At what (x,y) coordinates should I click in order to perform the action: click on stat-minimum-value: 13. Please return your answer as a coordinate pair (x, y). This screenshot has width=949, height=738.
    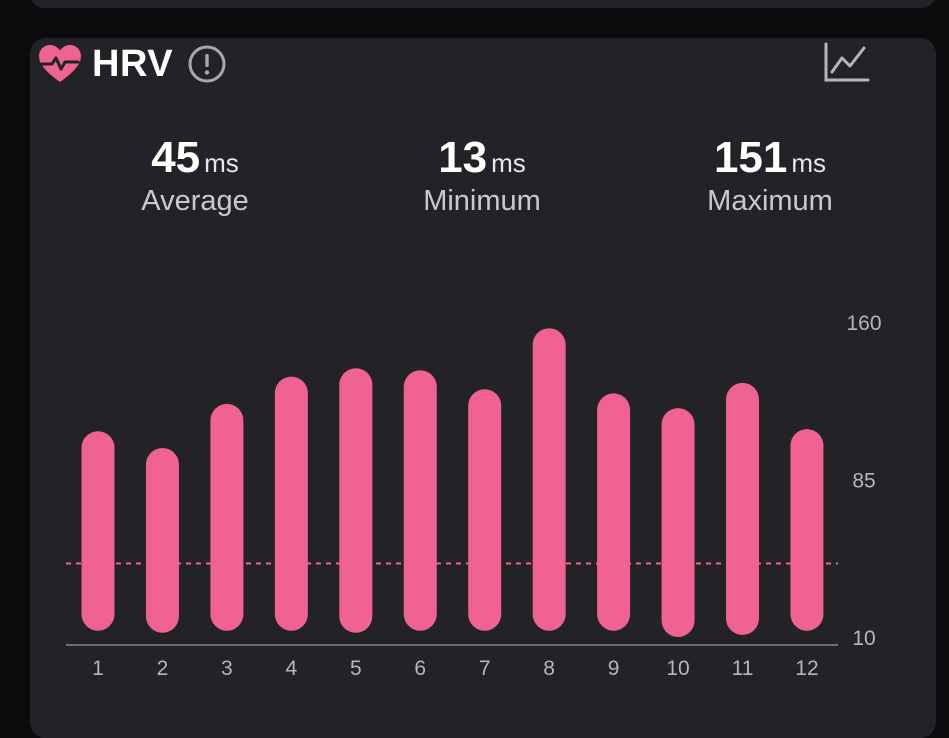
    Looking at the image, I should click on (463, 157).